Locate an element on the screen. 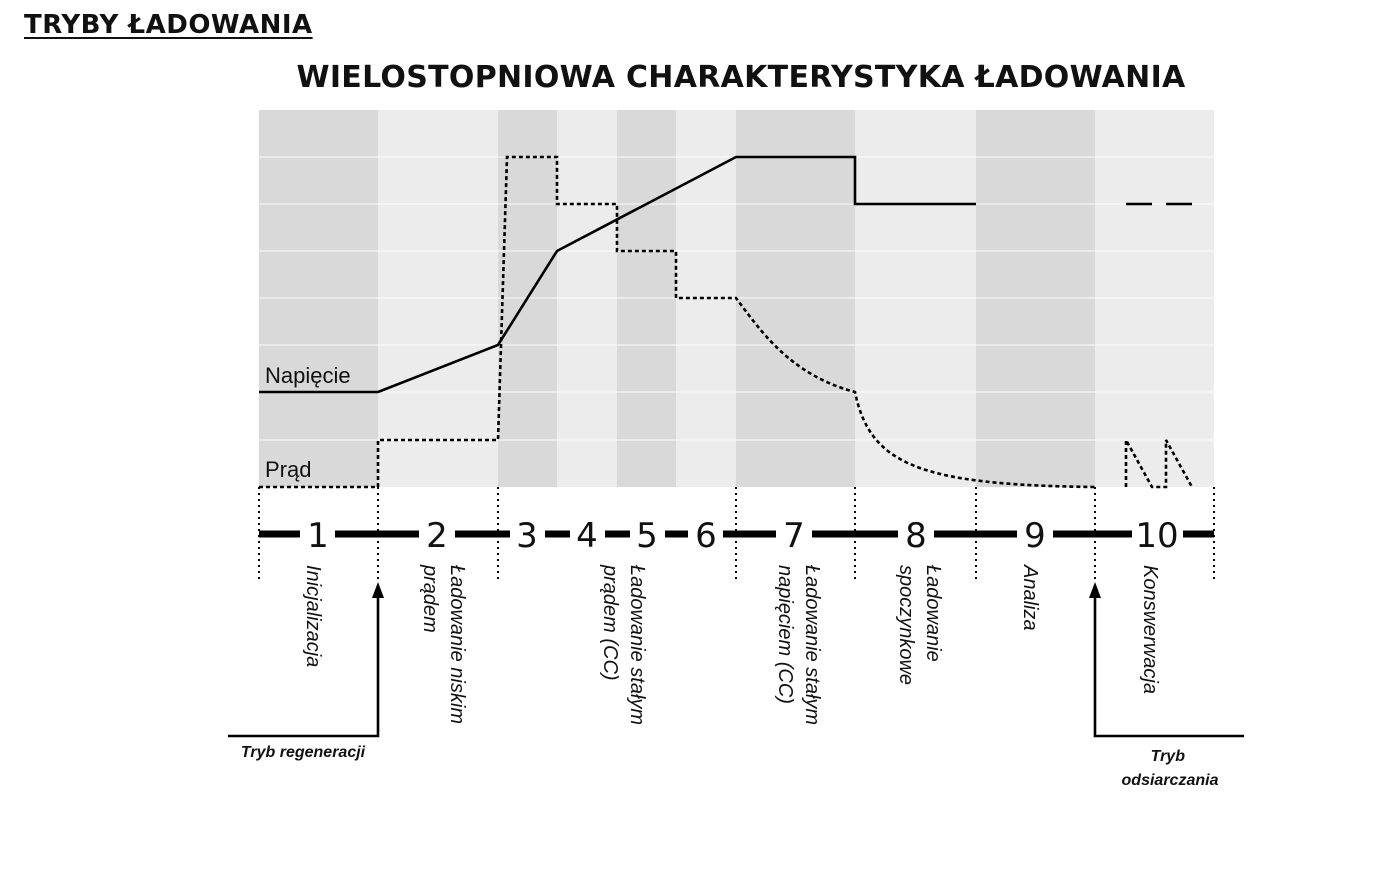 This screenshot has width=1391, height=874. stage-number: 10 is located at coordinates (1156, 536).